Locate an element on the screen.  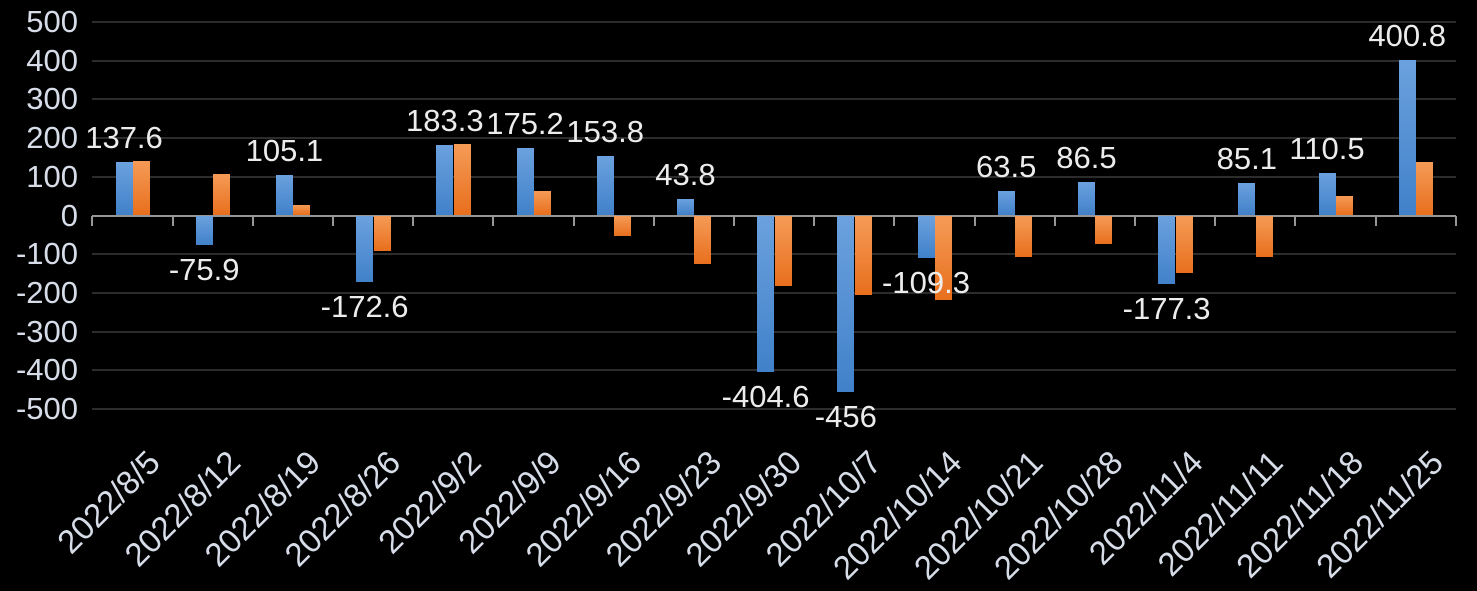
orange-series-bar-2022/8/19 is located at coordinates (302, 210).